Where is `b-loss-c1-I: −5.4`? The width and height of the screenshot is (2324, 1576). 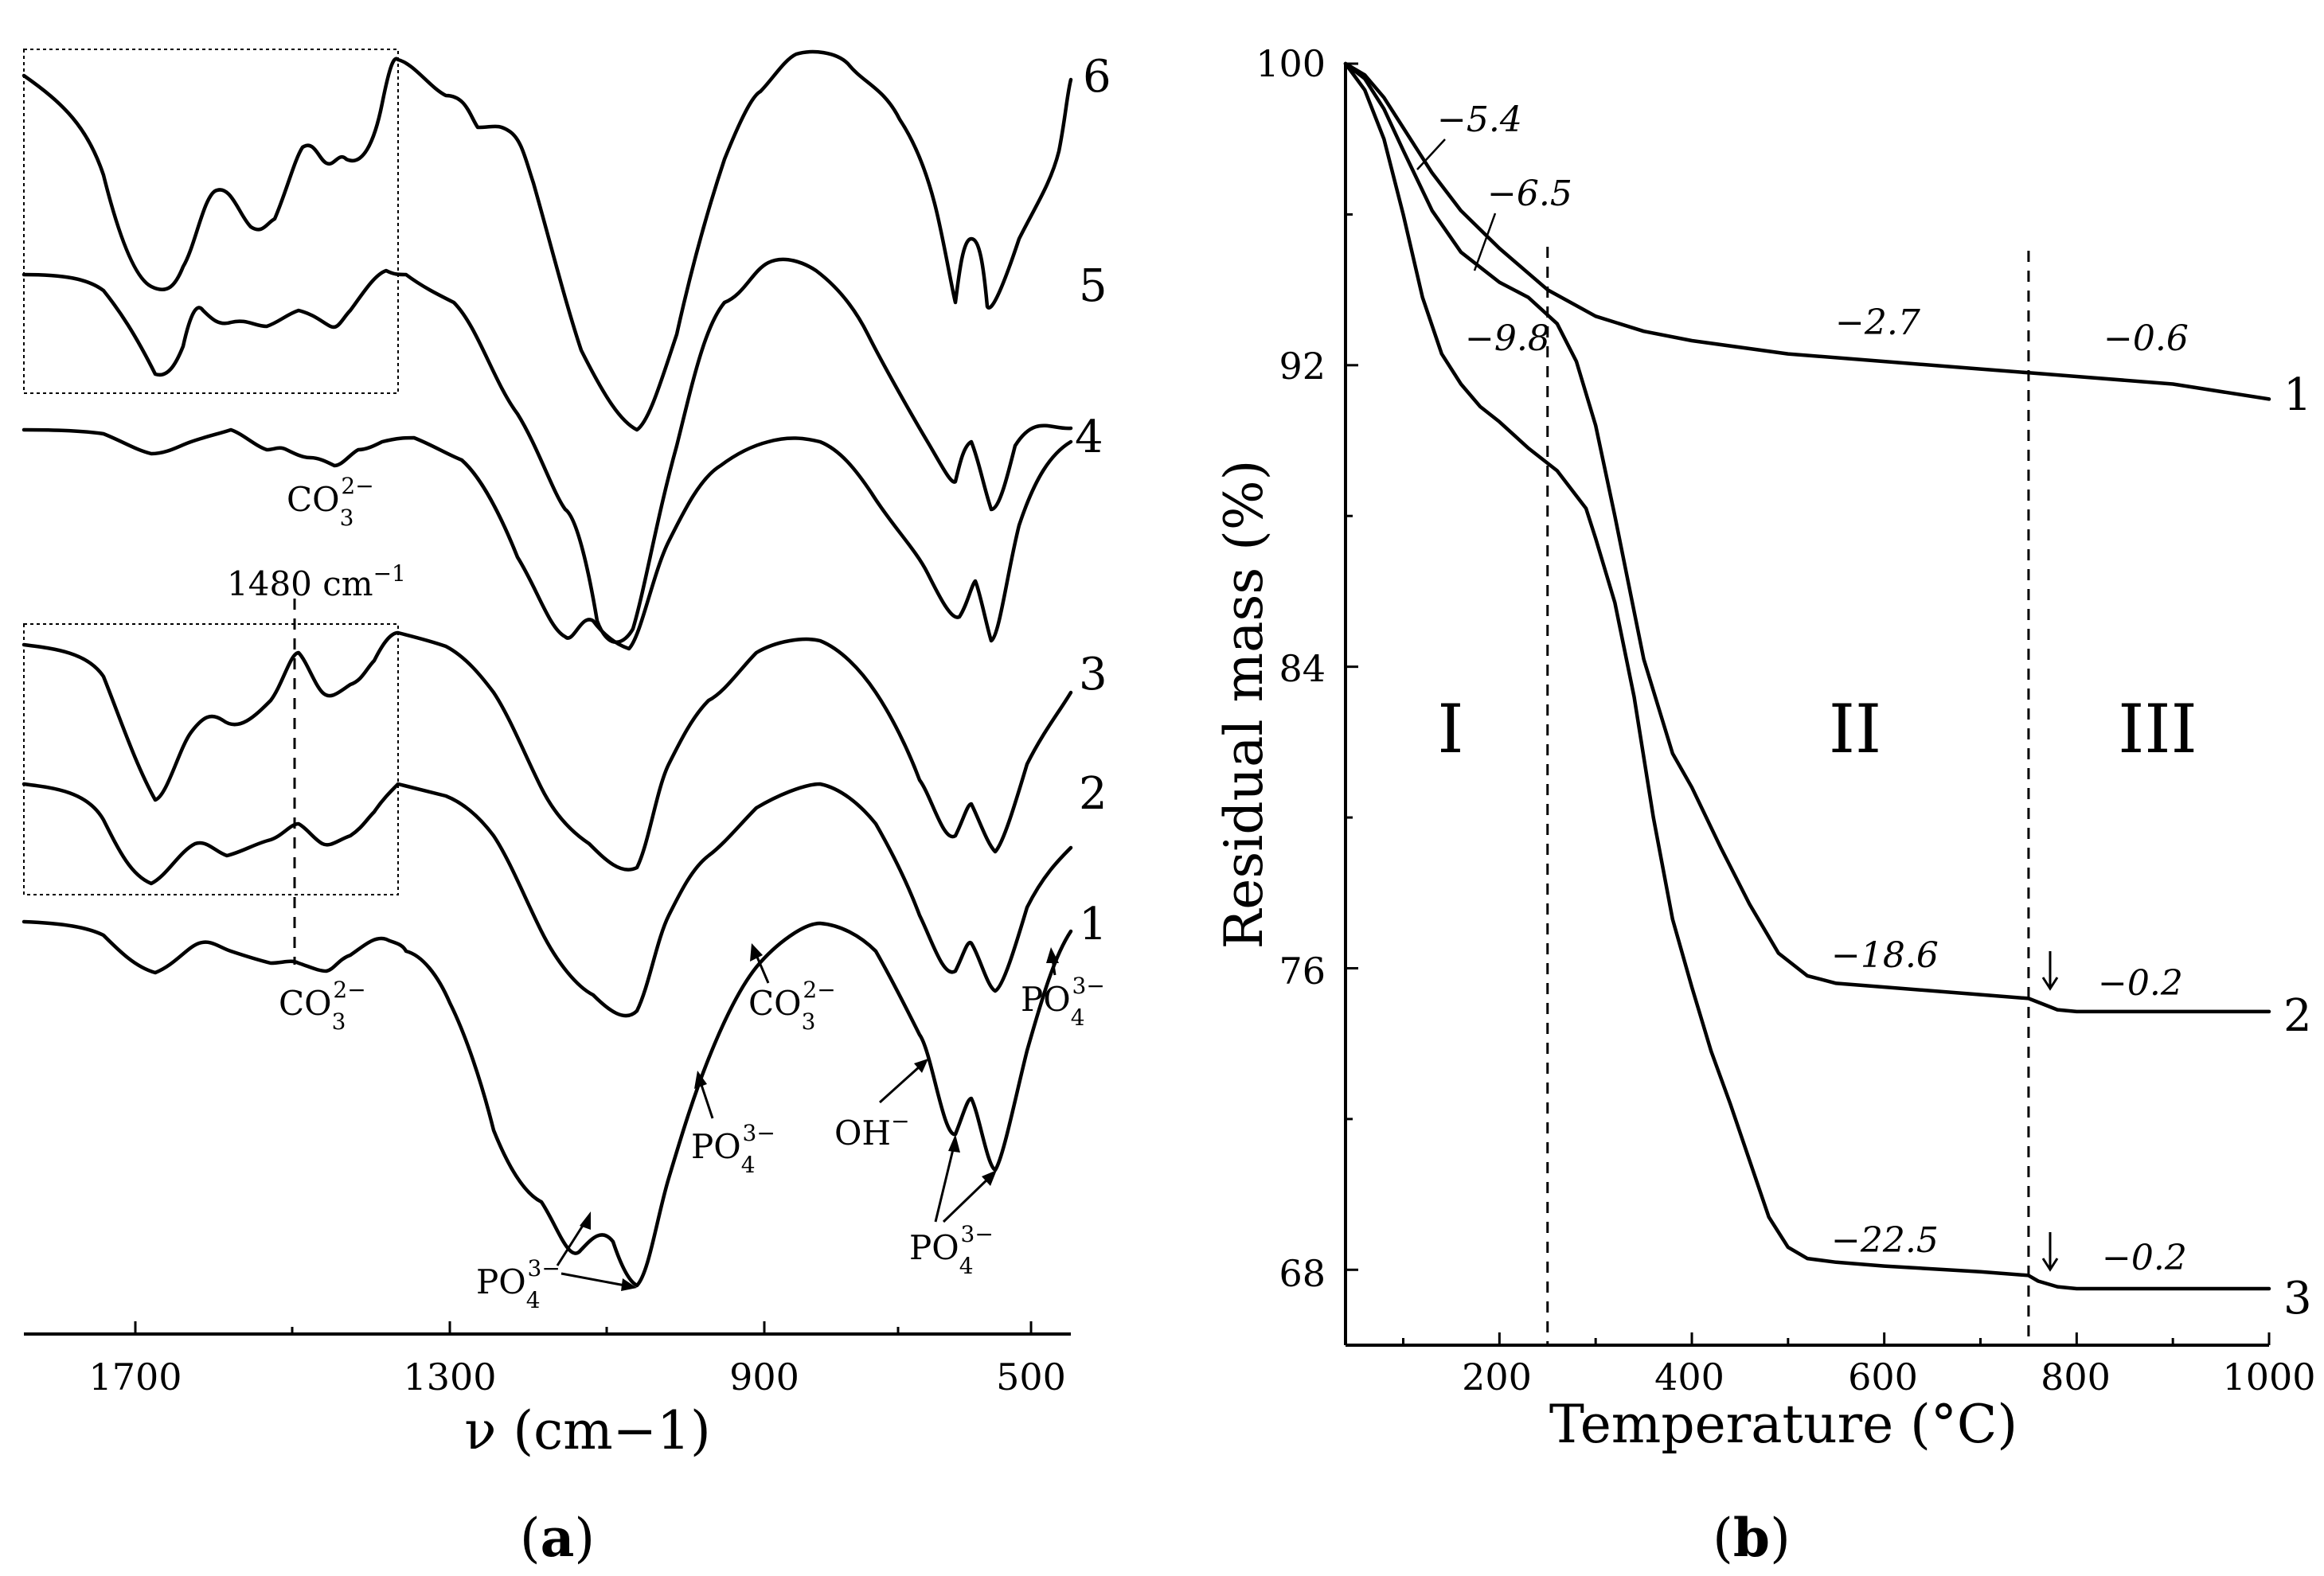 b-loss-c1-I: −5.4 is located at coordinates (1480, 119).